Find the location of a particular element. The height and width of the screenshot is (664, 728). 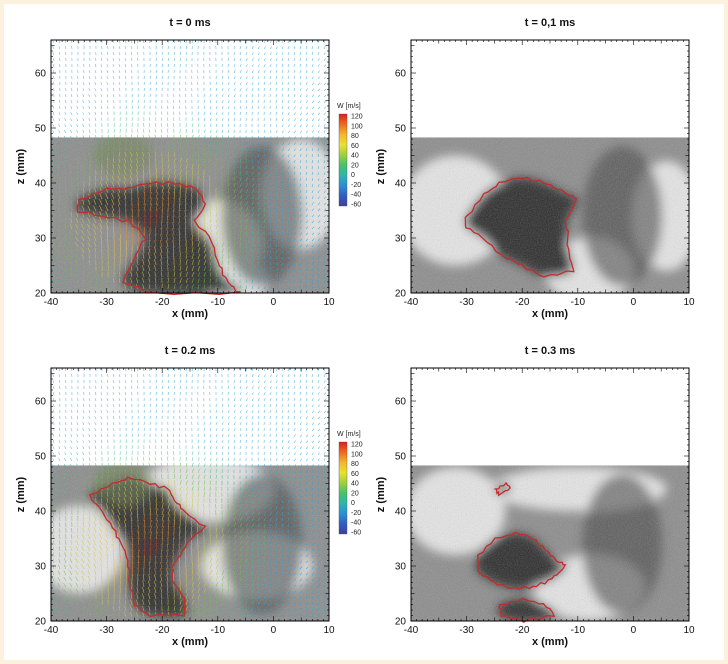

panel-title: t = 0.3 ms is located at coordinates (550, 351).